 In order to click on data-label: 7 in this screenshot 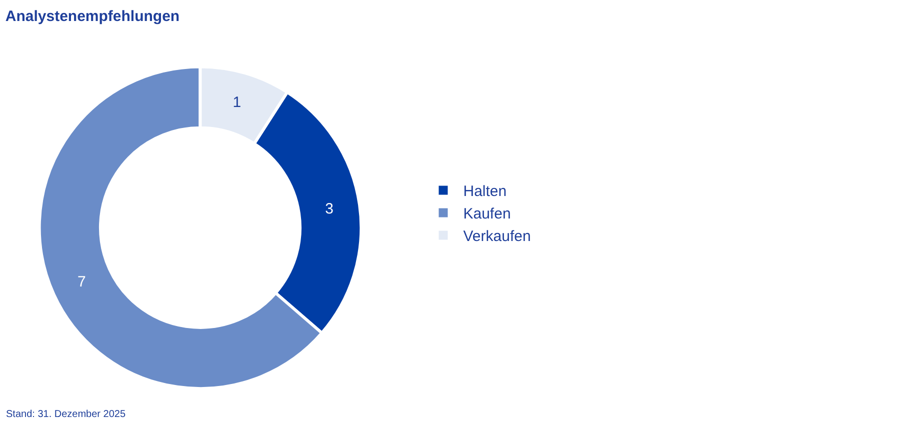, I will do `click(81, 281)`.